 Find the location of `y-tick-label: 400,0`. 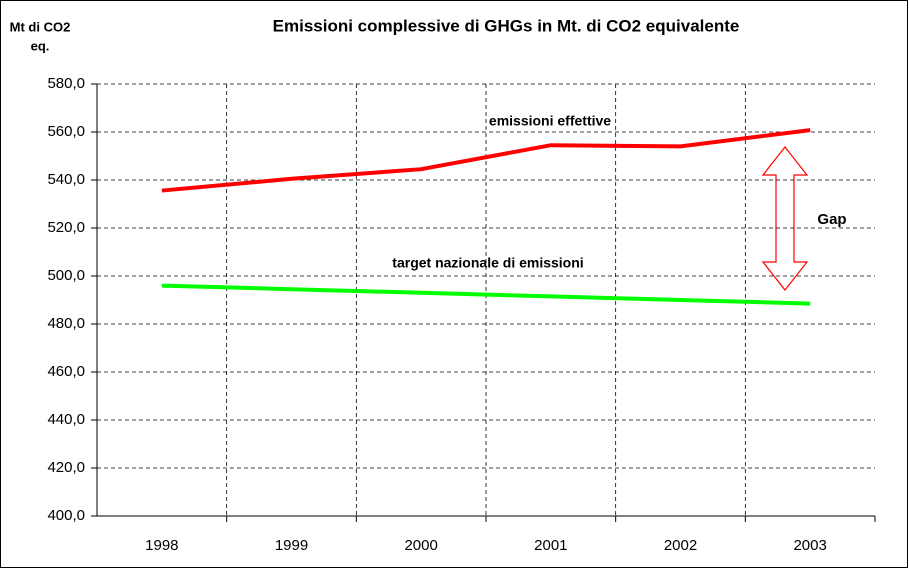

y-tick-label: 400,0 is located at coordinates (66, 515).